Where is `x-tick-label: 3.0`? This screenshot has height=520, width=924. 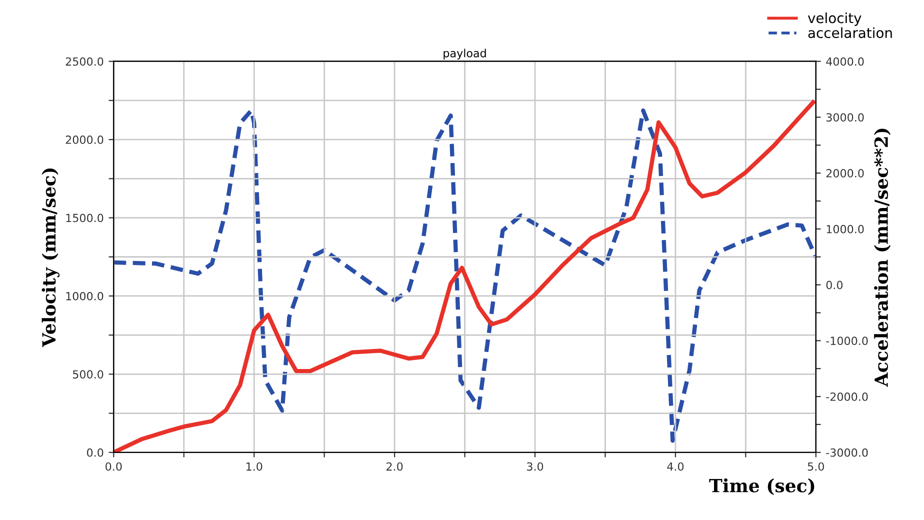 x-tick-label: 3.0 is located at coordinates (535, 466).